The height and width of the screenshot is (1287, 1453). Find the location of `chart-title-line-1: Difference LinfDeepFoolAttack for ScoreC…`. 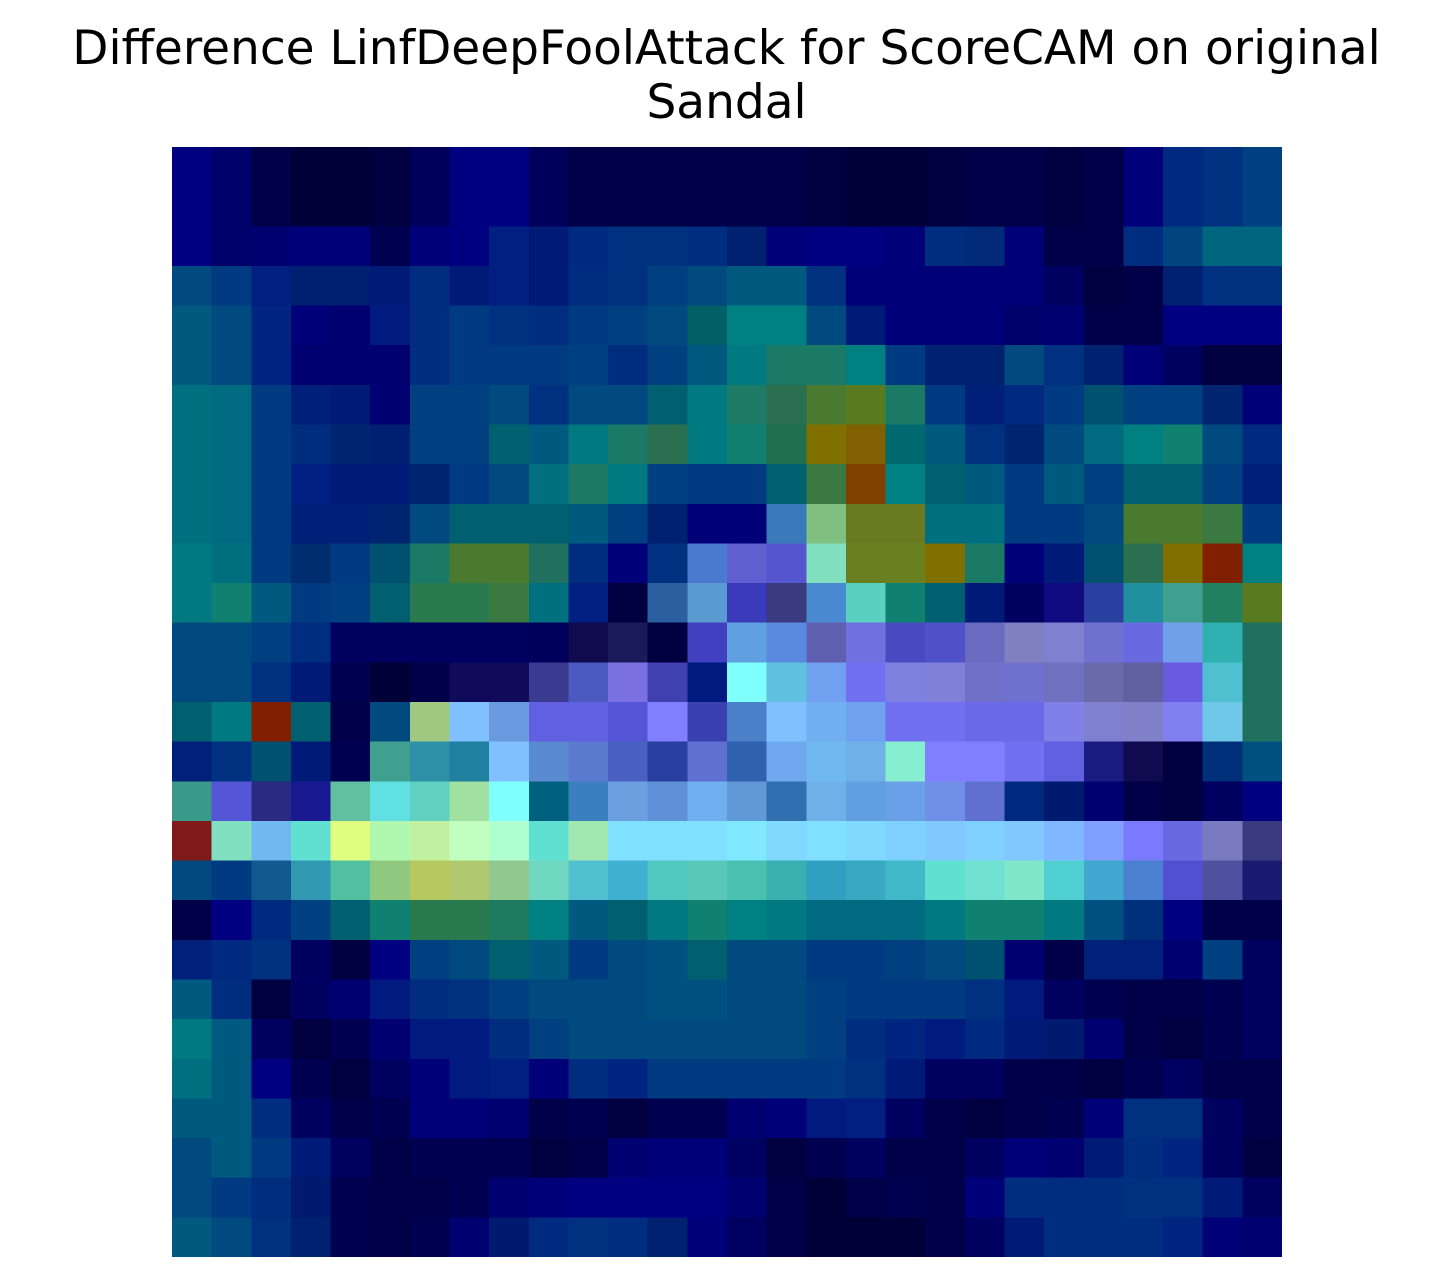

chart-title-line-1: Difference LinfDeepFoolAttack for ScoreC… is located at coordinates (726, 48).